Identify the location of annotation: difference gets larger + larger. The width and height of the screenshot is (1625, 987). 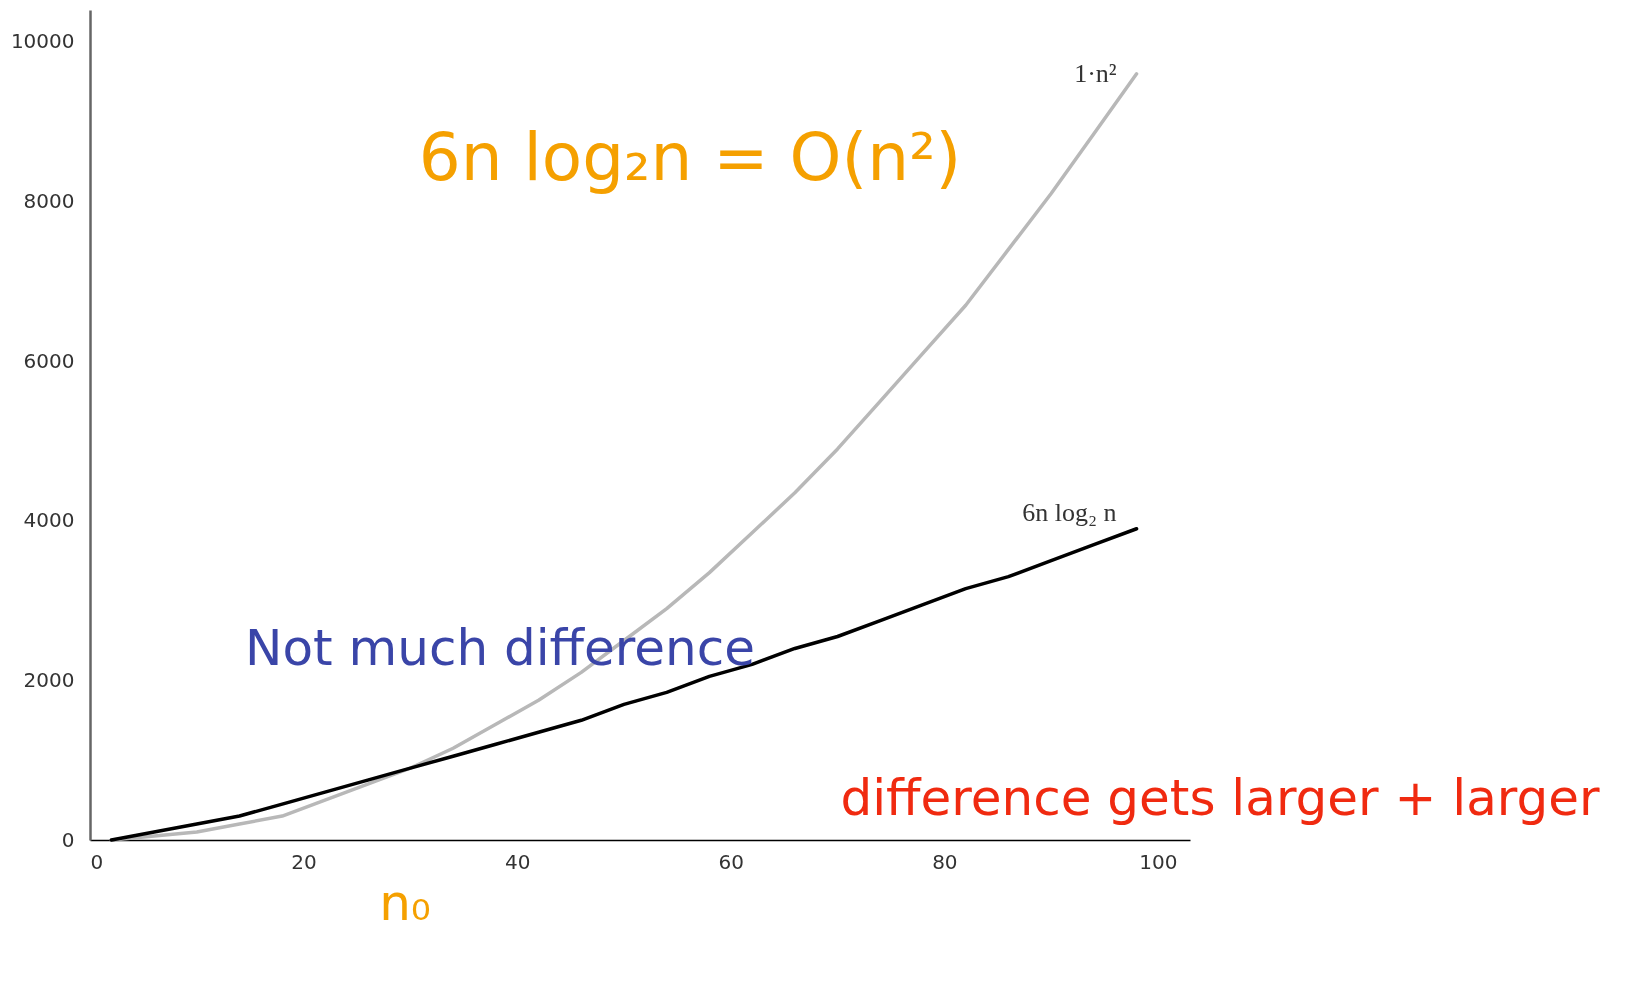
(1220, 798).